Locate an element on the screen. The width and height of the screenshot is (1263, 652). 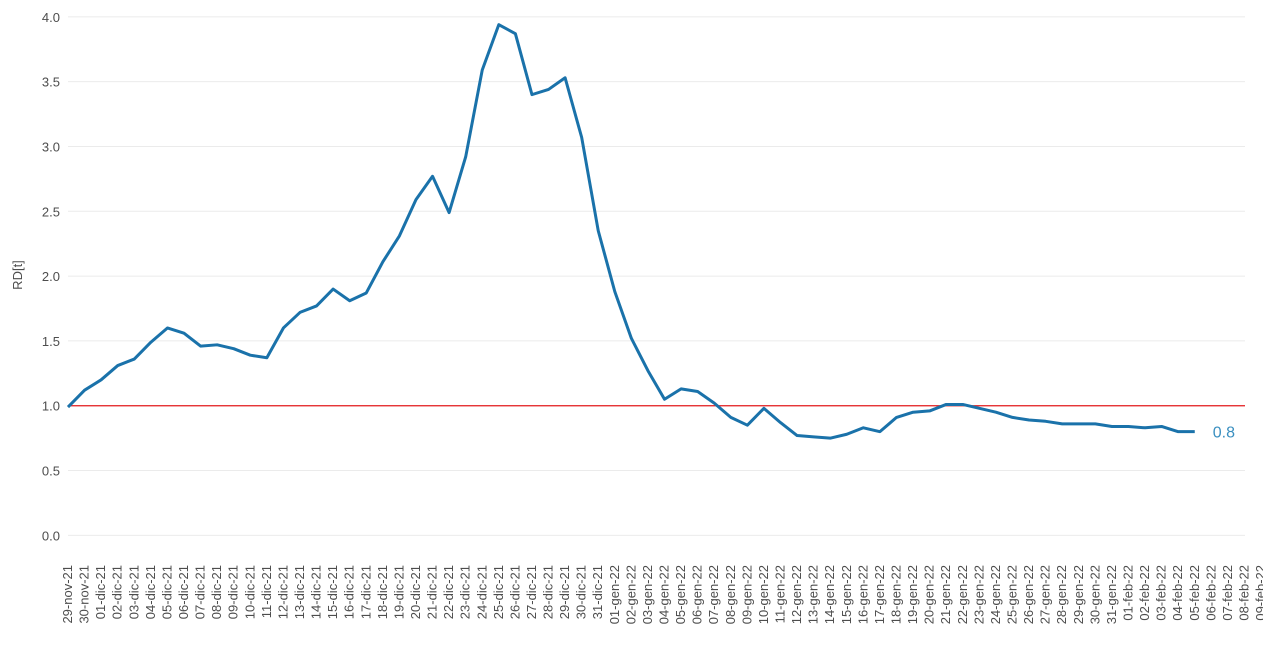
x-tick-label: 17-dic-21 is located at coordinates (365, 592).